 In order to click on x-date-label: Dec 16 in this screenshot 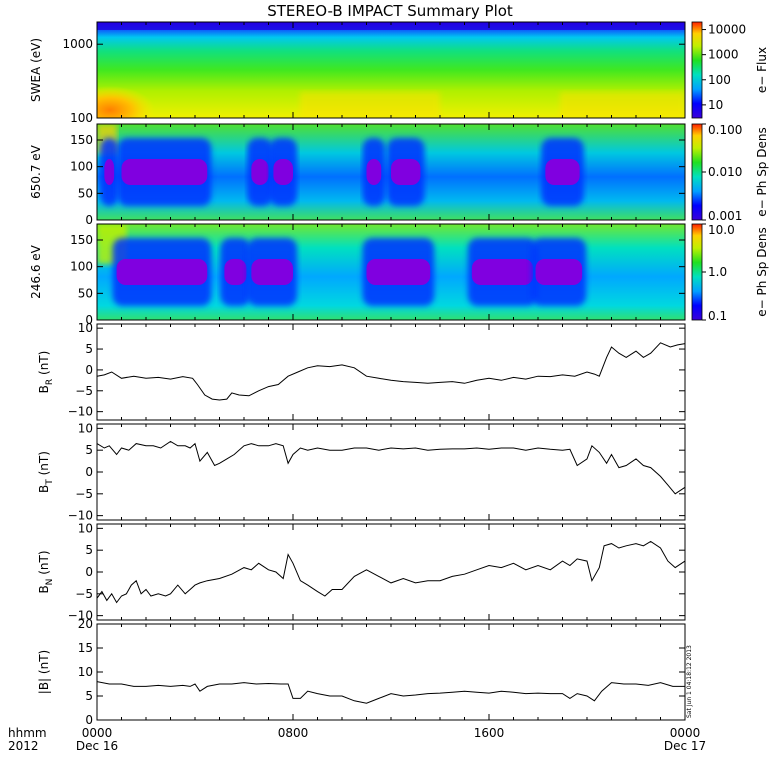, I will do `click(97, 746)`.